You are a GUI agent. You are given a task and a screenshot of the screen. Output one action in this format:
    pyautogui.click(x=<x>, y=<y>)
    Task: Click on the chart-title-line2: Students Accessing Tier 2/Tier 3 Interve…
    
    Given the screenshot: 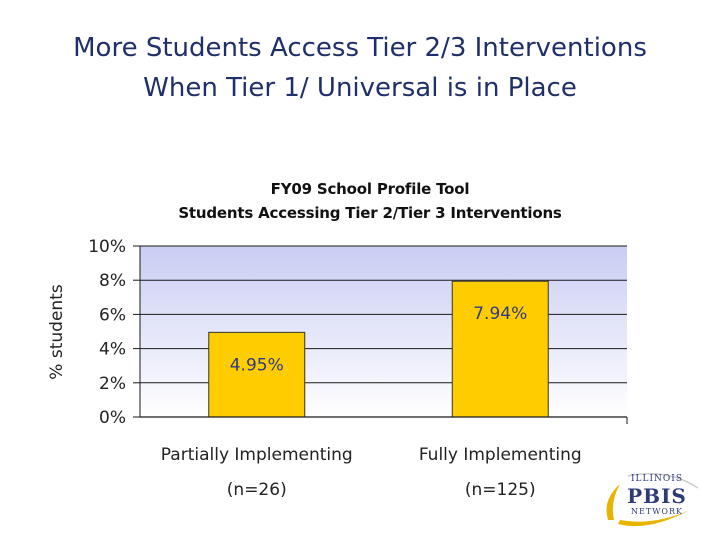 What is the action you would take?
    pyautogui.click(x=370, y=213)
    